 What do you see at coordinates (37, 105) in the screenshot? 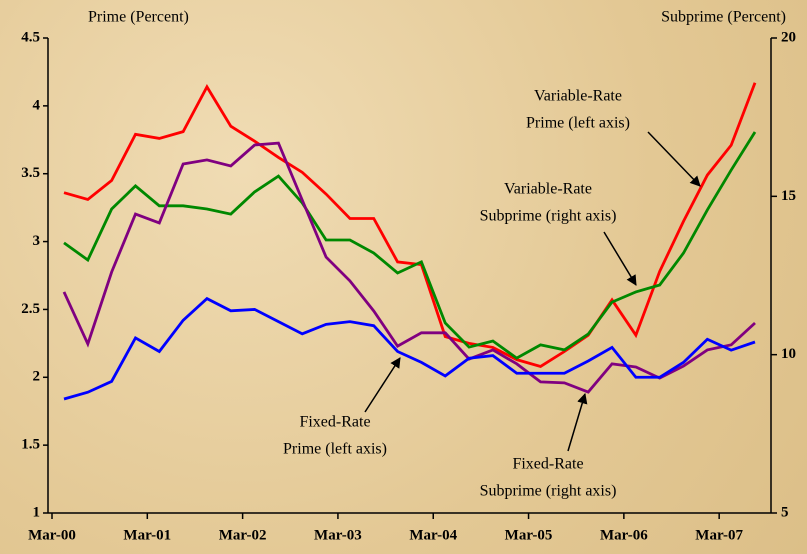
I see `y-tick-label: 4` at bounding box center [37, 105].